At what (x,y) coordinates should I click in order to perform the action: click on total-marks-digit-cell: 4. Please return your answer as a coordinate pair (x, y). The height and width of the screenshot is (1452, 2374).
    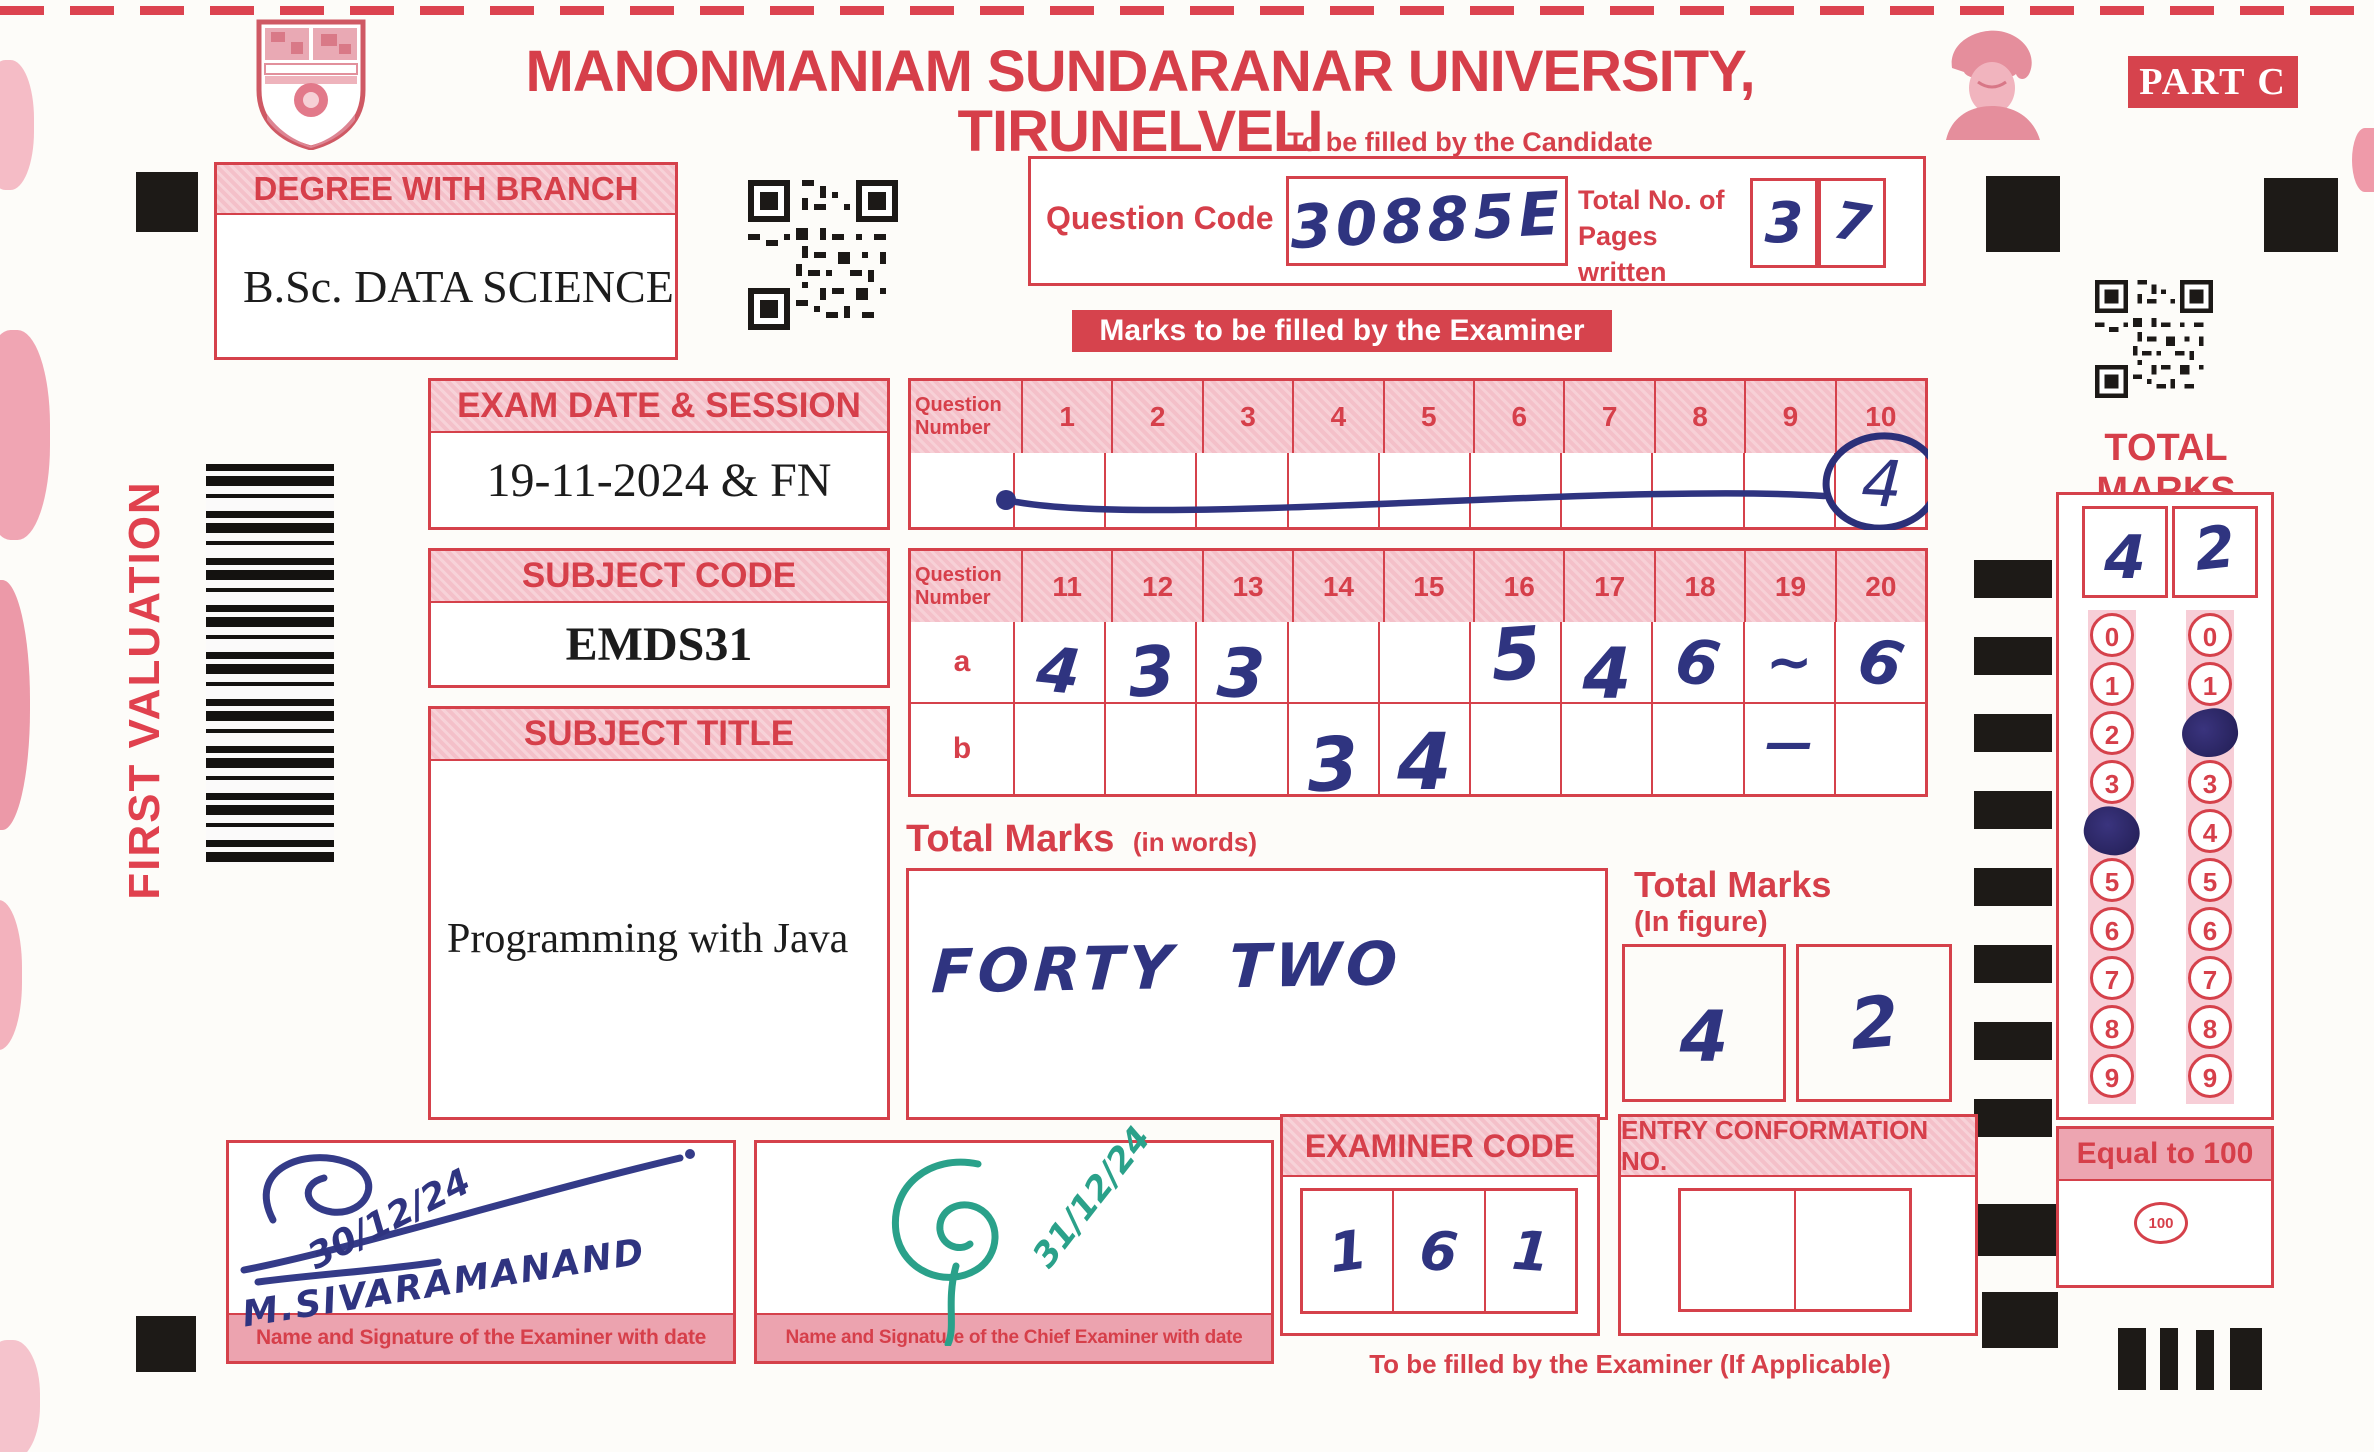
    Looking at the image, I should click on (2125, 552).